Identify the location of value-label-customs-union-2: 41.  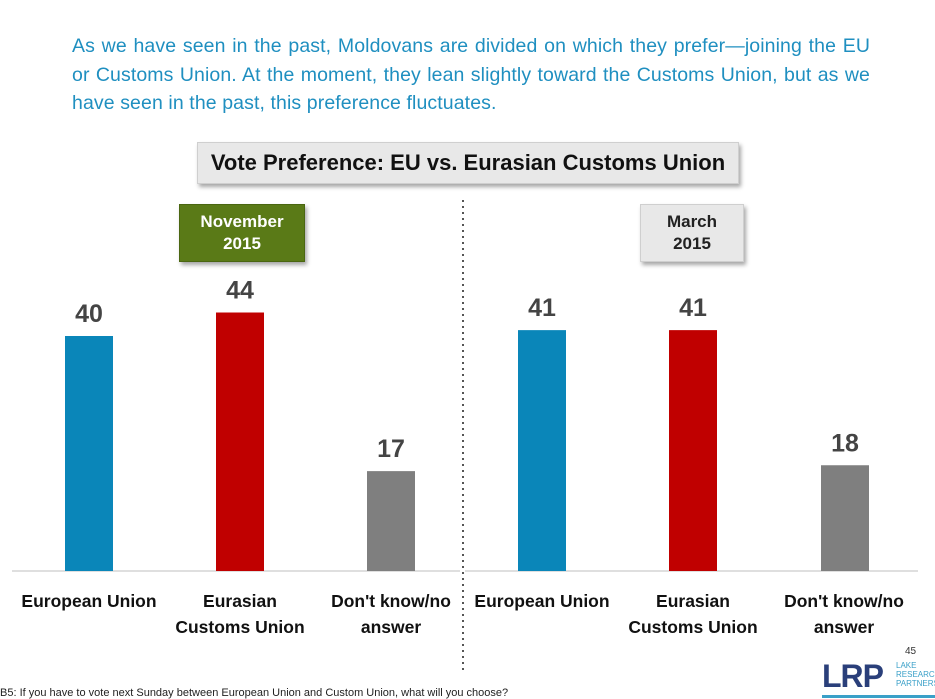
(693, 308).